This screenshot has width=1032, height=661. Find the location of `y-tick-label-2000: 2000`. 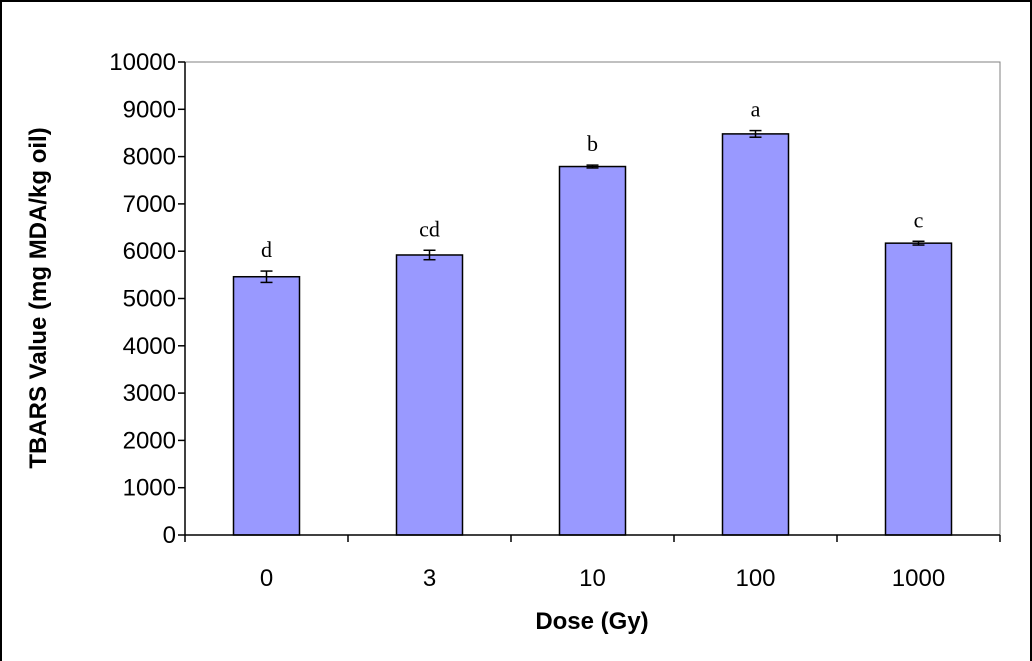

y-tick-label-2000: 2000 is located at coordinates (149, 440).